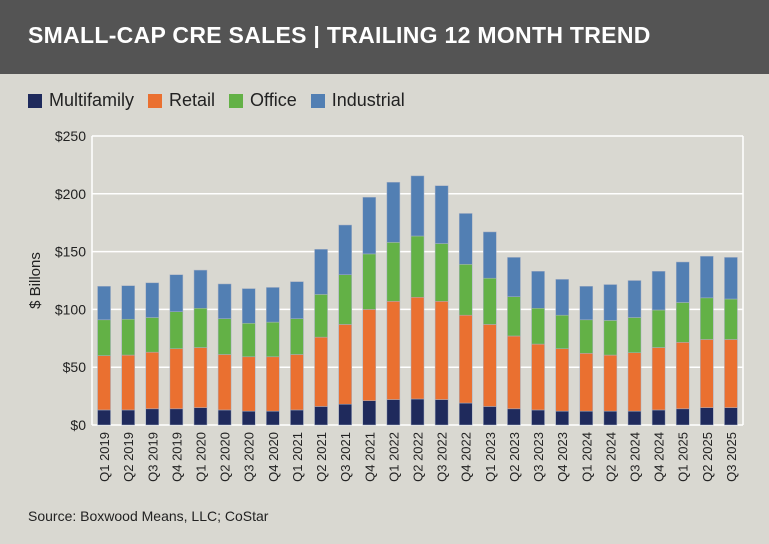 Image resolution: width=769 pixels, height=544 pixels. What do you see at coordinates (148, 516) in the screenshot?
I see `source-note: Source: Boxwood Means, LLC; CoStar` at bounding box center [148, 516].